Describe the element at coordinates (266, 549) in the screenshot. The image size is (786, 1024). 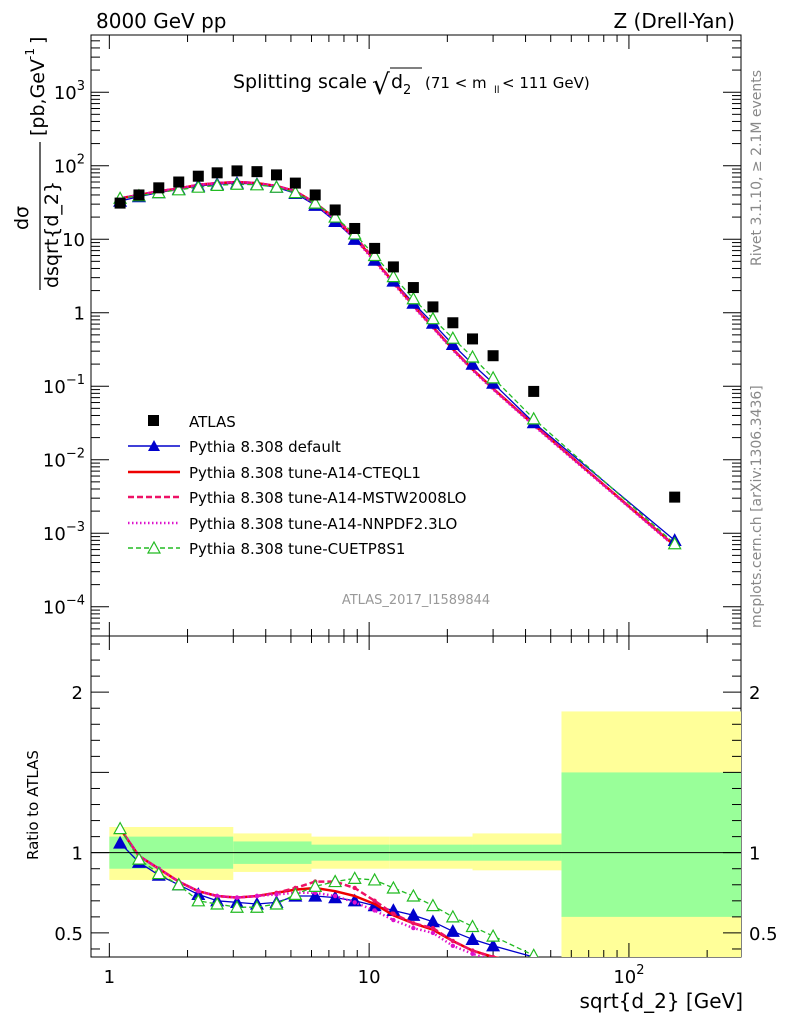
I see `legend-item-cuetp8s1: Pythia 8.308 tune-CUETP8S1` at that location.